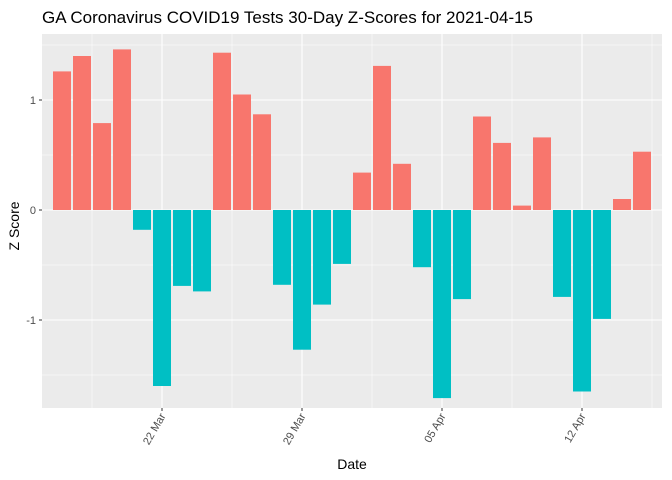  I want to click on x-tick-label: 22 Mar, so click(155, 429).